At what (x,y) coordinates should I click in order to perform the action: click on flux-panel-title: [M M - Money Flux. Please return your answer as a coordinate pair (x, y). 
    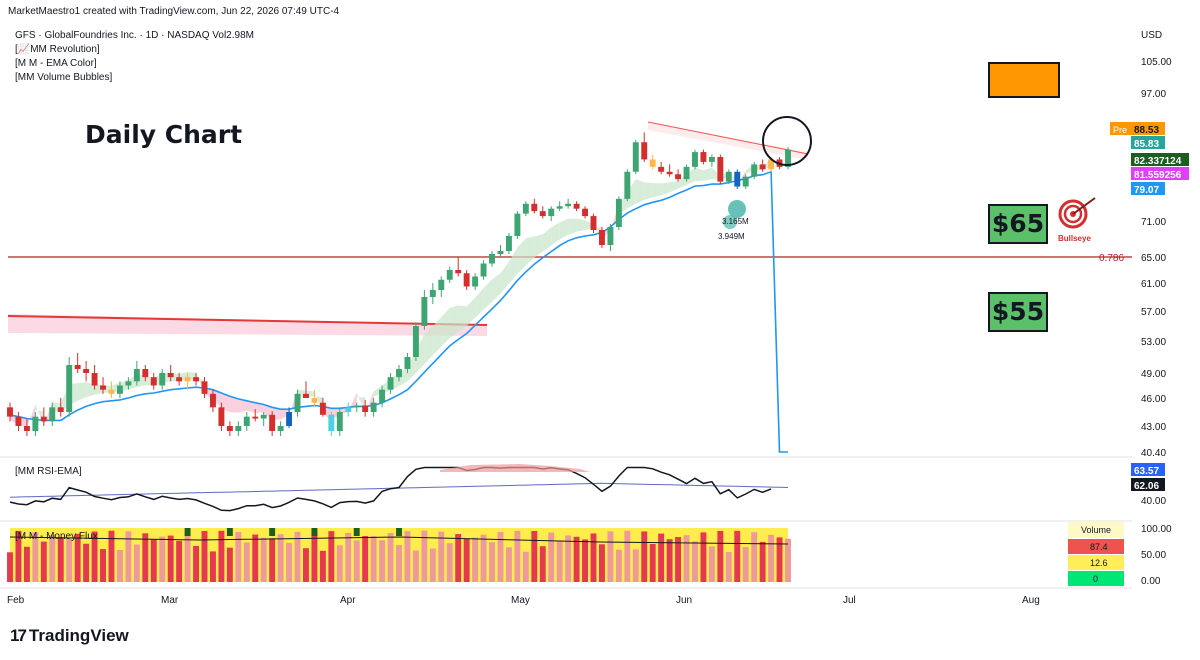
    Looking at the image, I should click on (56, 536).